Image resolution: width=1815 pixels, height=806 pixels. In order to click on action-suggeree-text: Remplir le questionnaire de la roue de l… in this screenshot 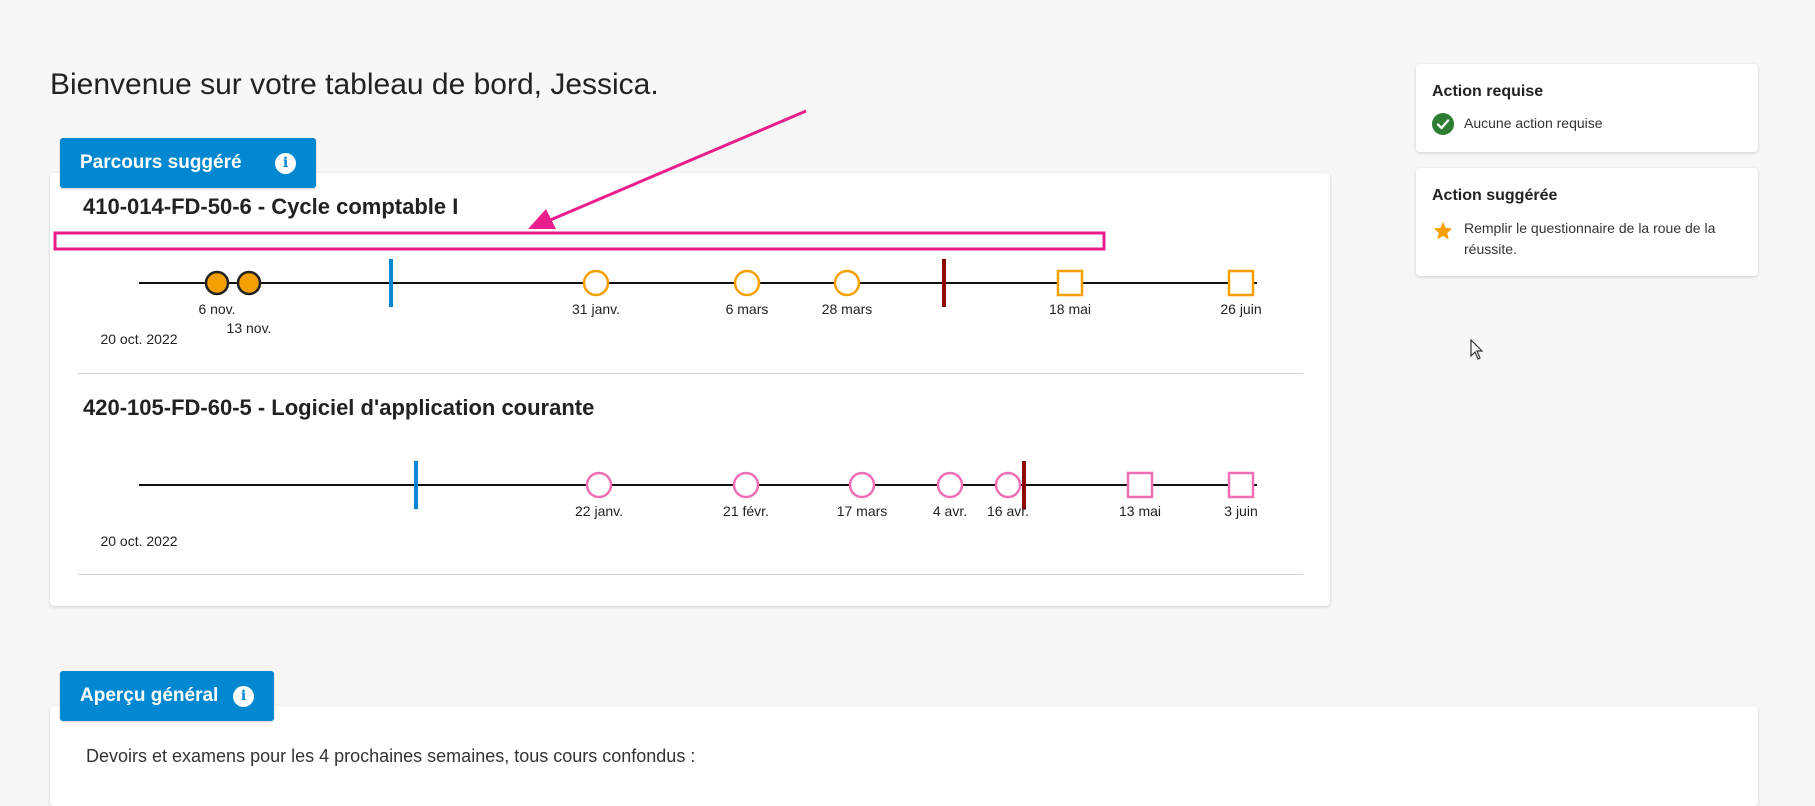, I will do `click(1590, 238)`.